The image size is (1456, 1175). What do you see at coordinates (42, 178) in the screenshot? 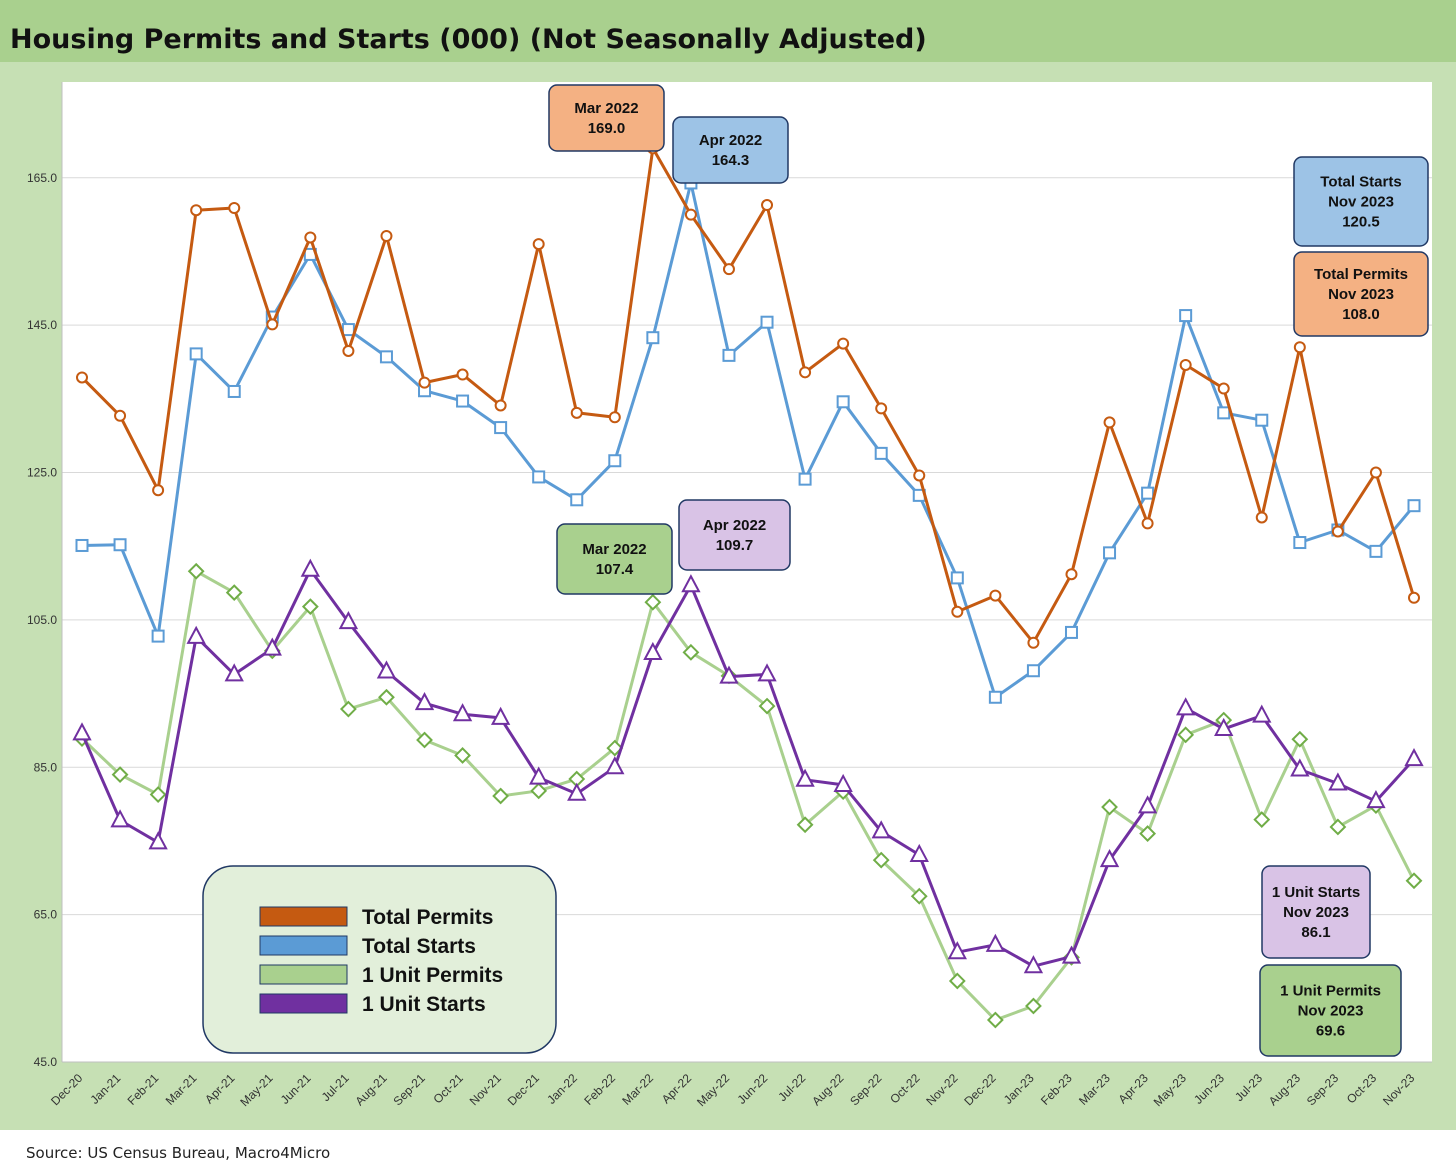
I see `y-tick-label: 165.0` at bounding box center [42, 178].